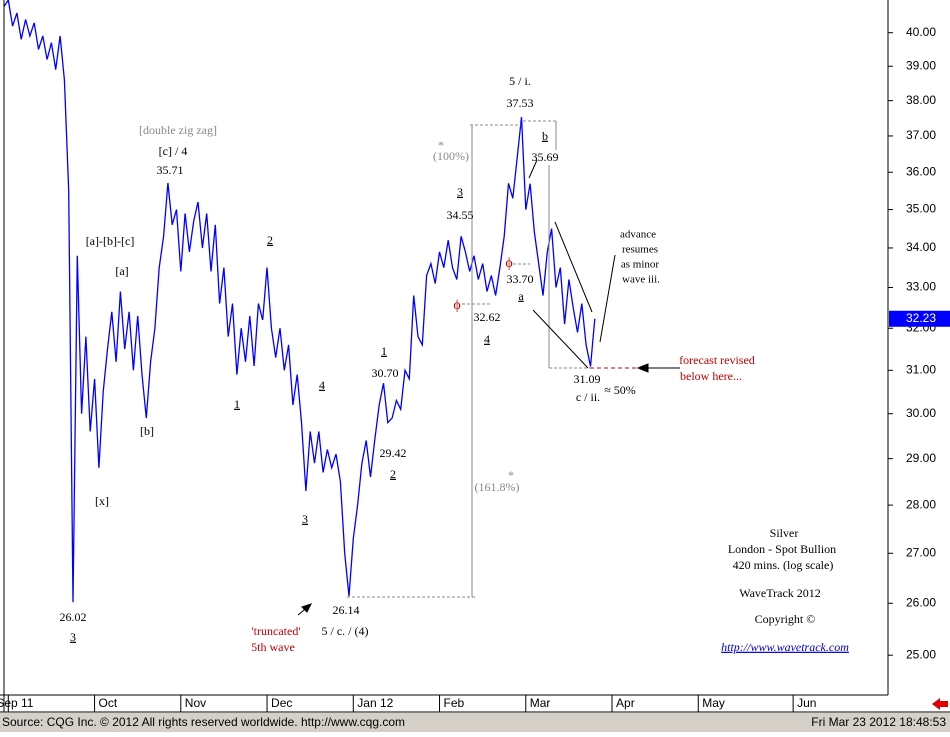 The image size is (950, 737). What do you see at coordinates (620, 390) in the screenshot?
I see `annotation: ≈ 50%` at bounding box center [620, 390].